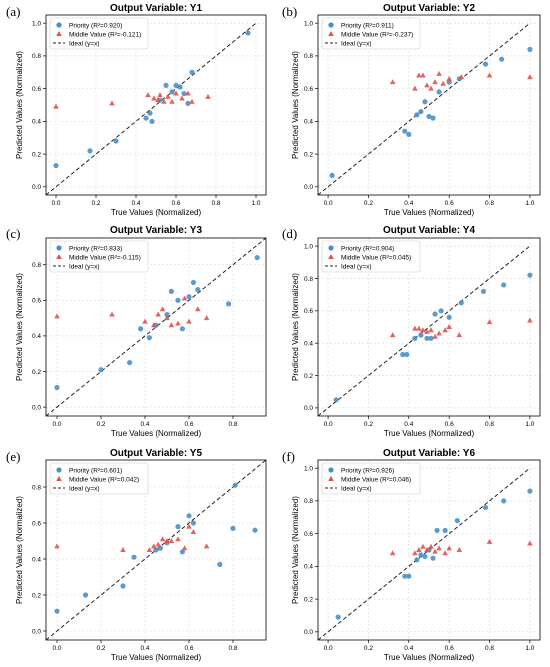 This screenshot has height=667, width=550. Describe the element at coordinates (308, 187) in the screenshot. I see `y-tick-label: 0.0` at that location.